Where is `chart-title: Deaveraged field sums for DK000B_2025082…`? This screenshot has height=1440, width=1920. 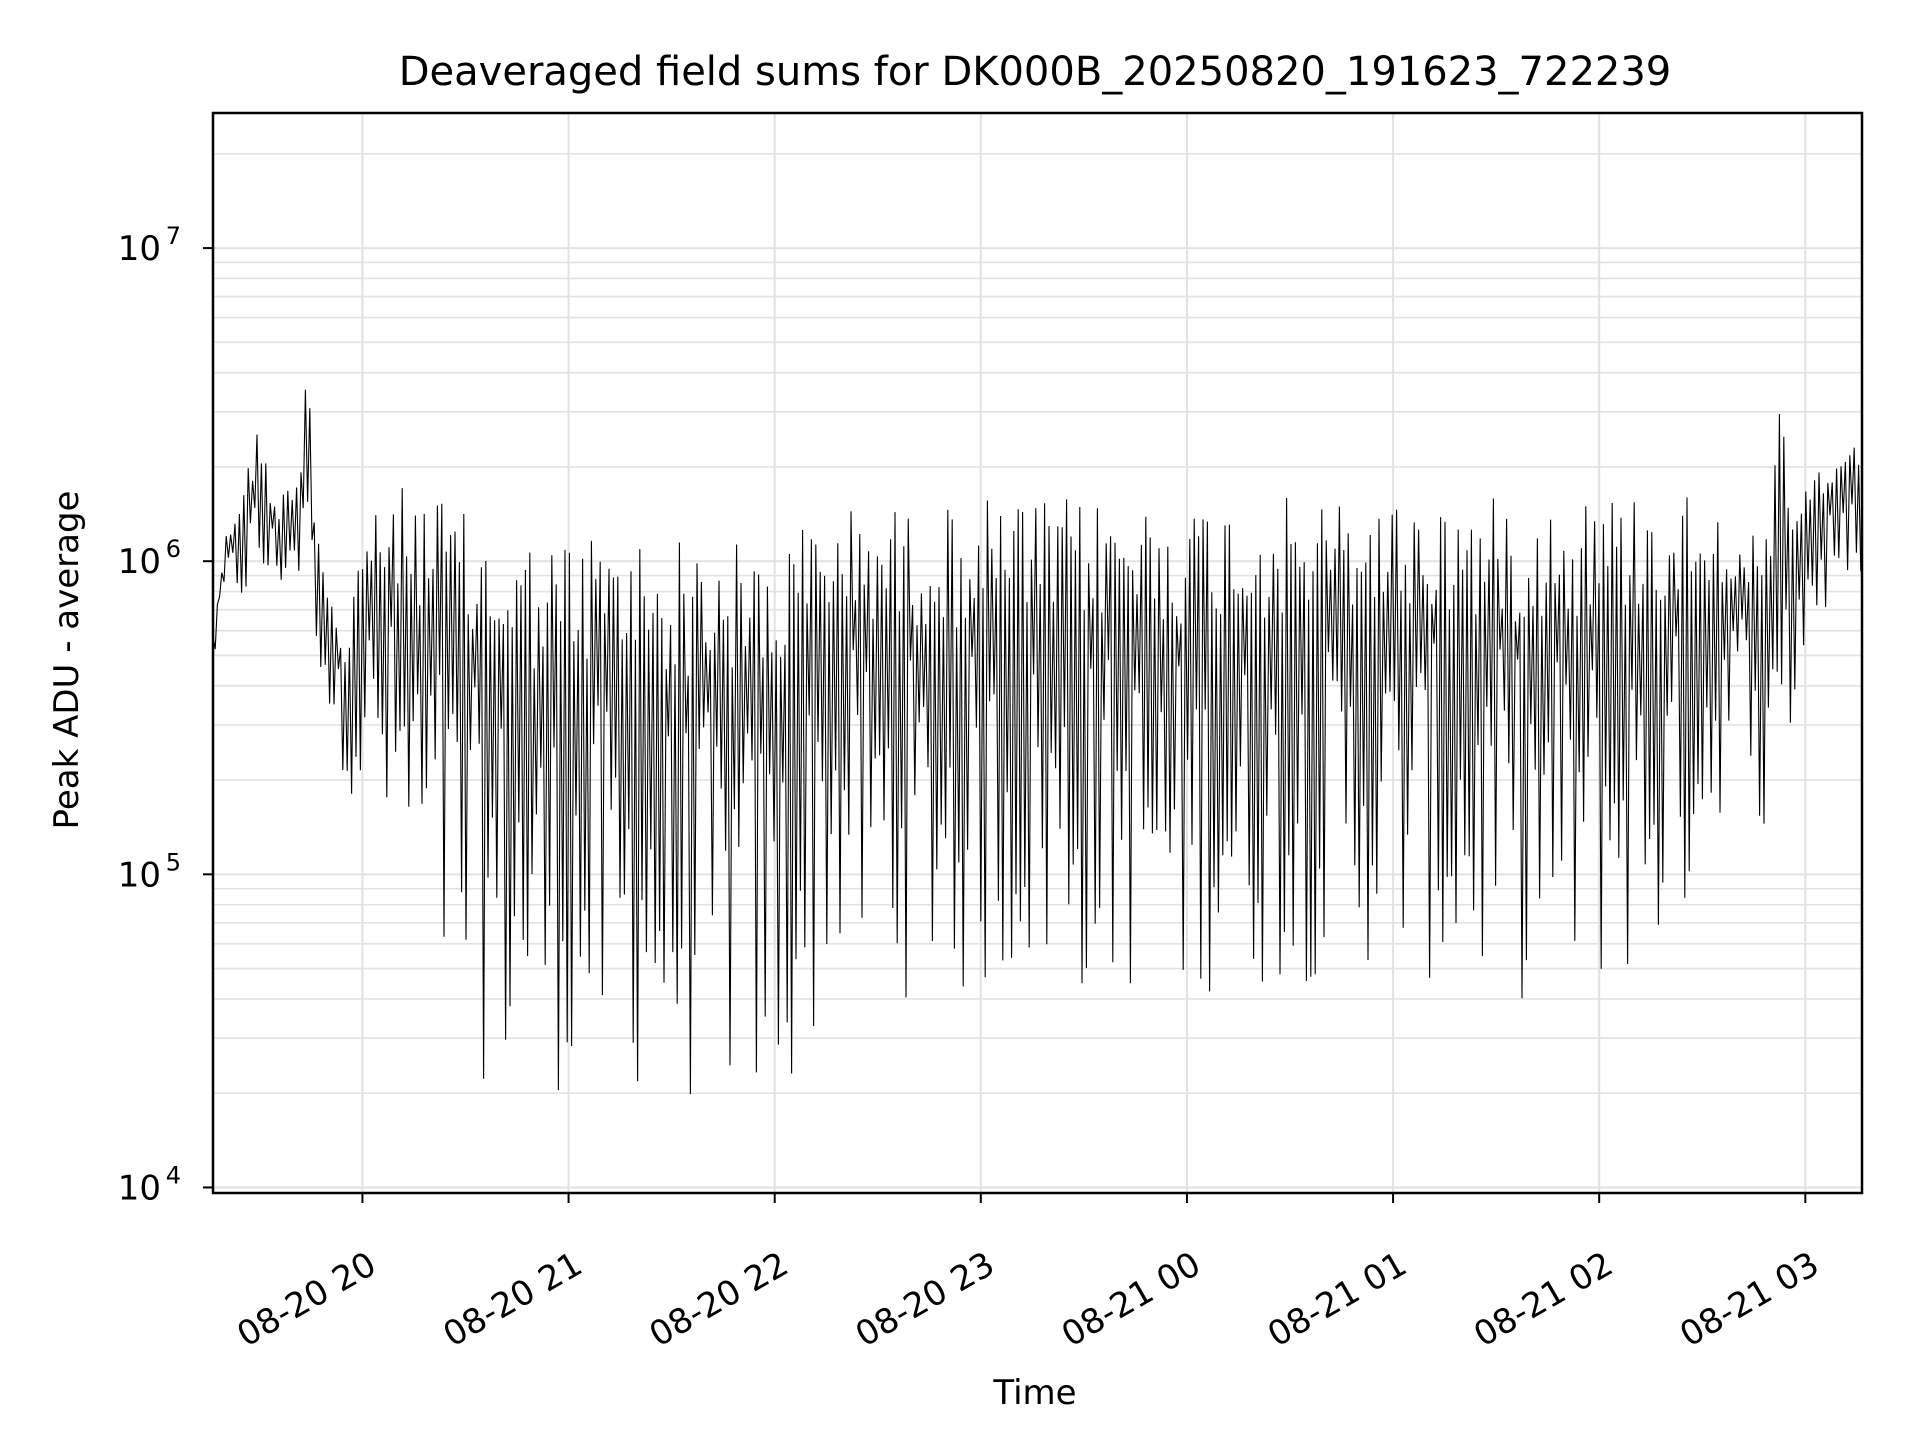
chart-title: Deaveraged field sums for DK000B_2025082… is located at coordinates (1035, 72).